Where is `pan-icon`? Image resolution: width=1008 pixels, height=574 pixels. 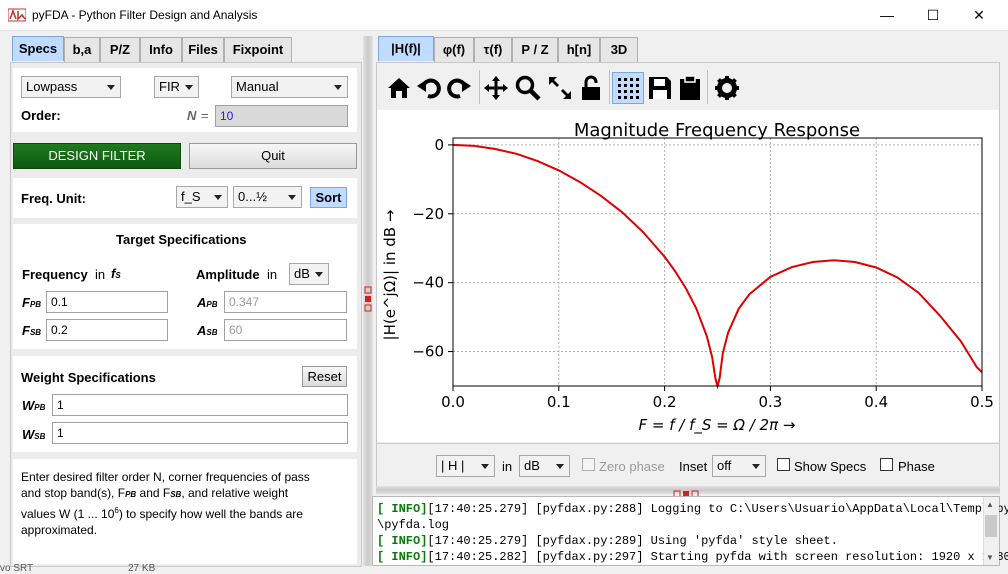 pan-icon is located at coordinates (496, 88).